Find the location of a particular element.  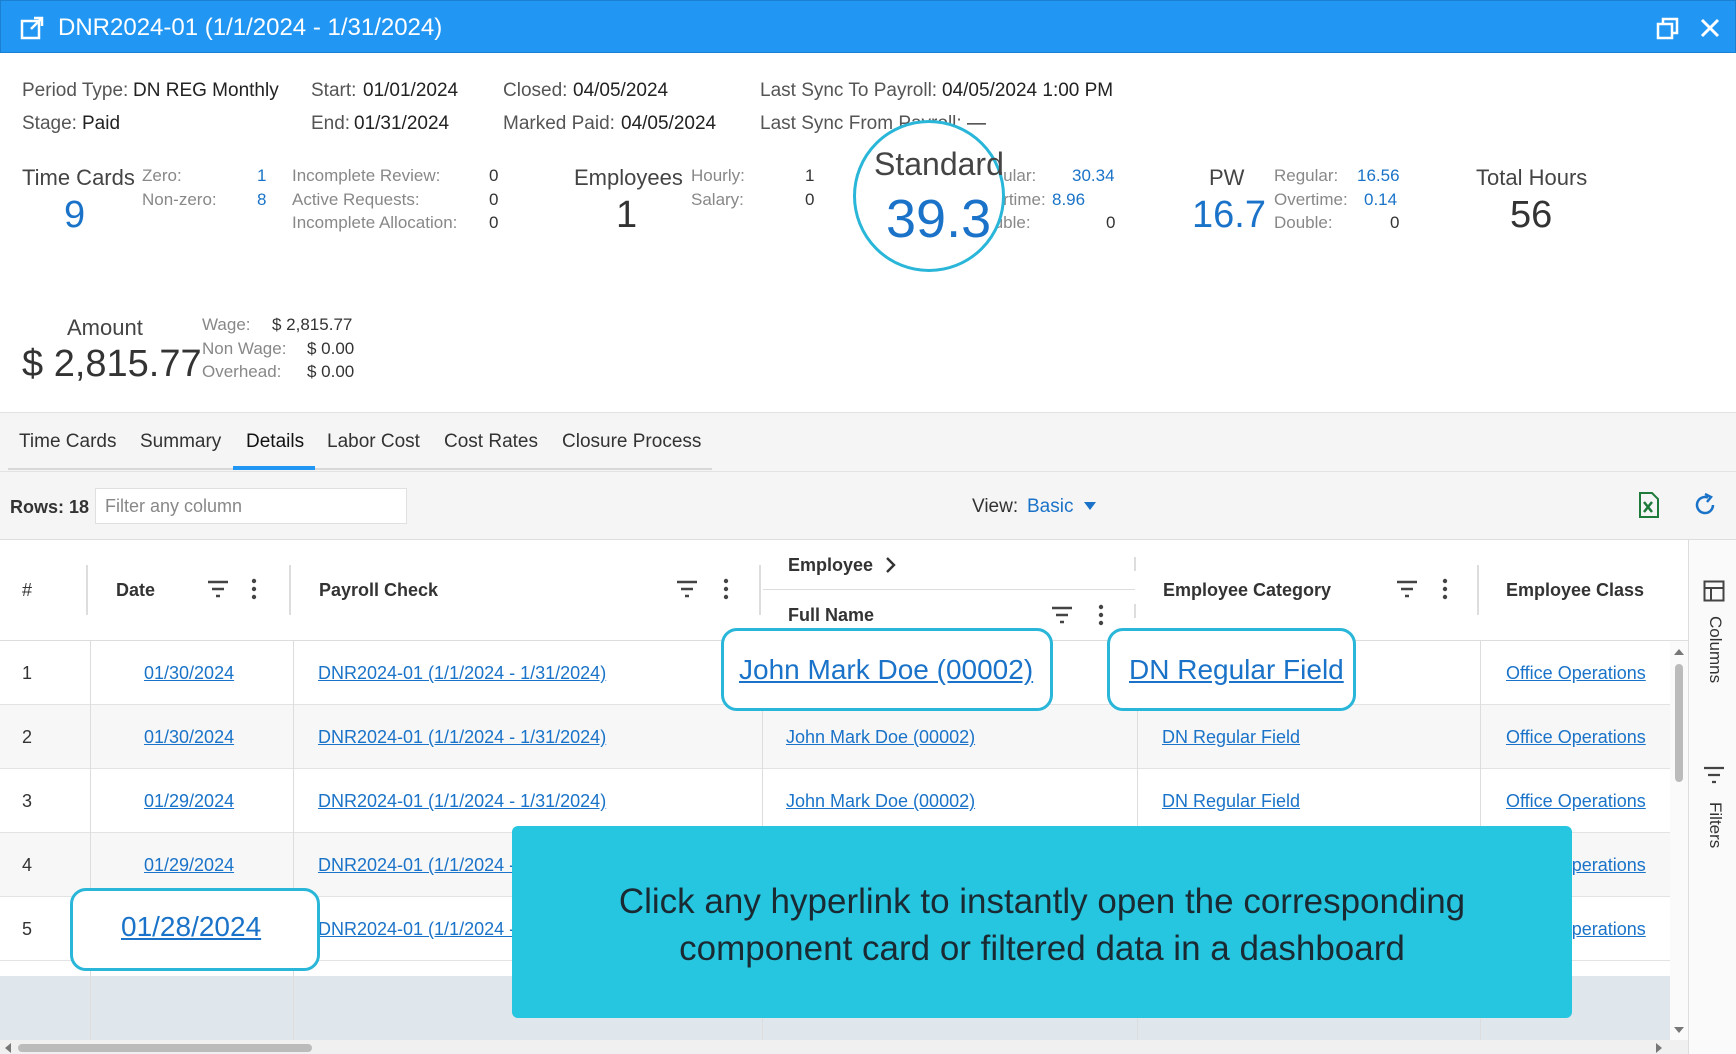

tab-time-cards: Time Cards is located at coordinates (68, 441).